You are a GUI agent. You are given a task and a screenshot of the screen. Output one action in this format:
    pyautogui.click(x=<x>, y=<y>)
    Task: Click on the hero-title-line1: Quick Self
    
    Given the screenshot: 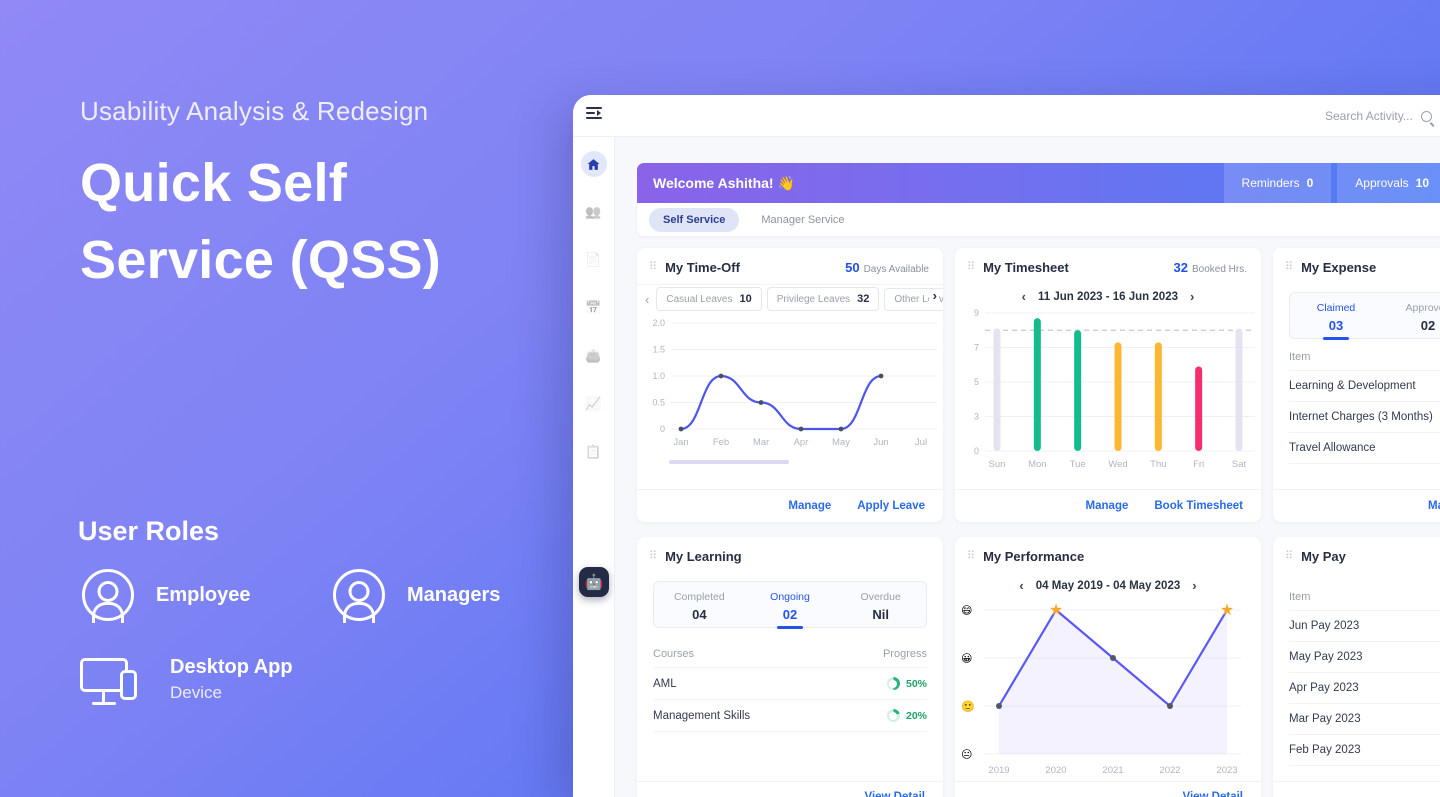 What is the action you would take?
    pyautogui.click(x=214, y=183)
    